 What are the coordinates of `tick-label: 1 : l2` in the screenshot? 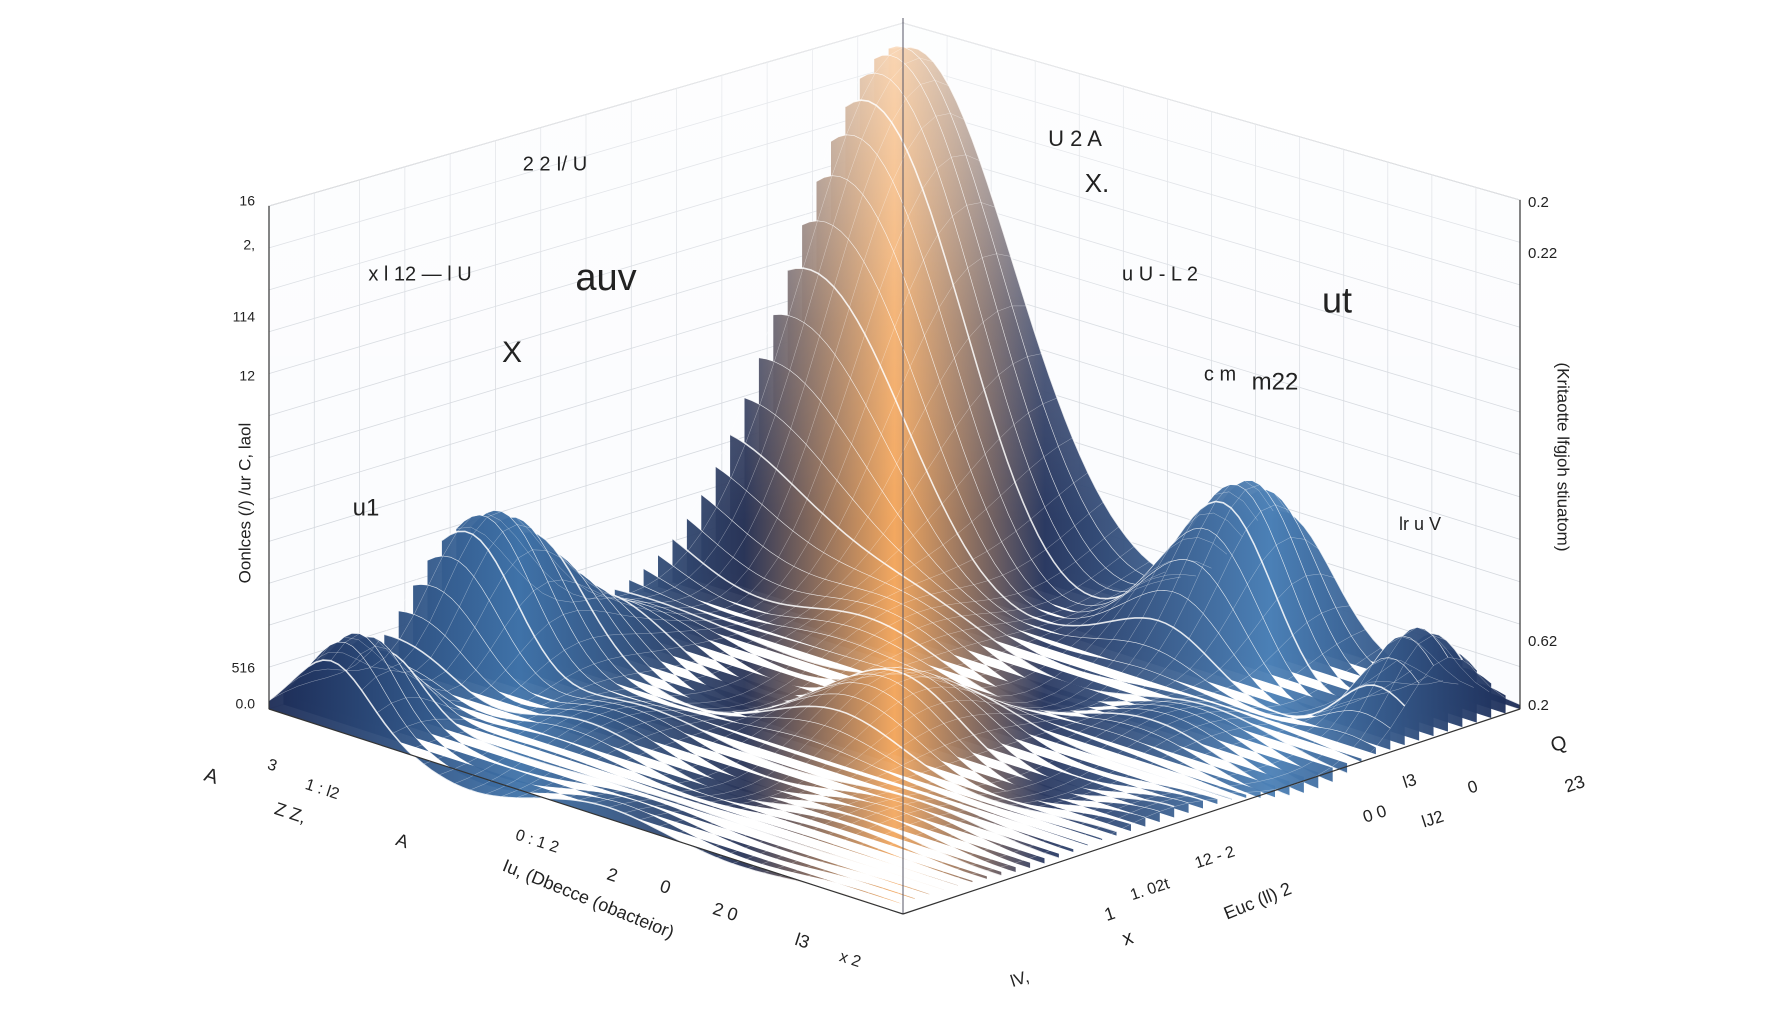 It's located at (322, 789).